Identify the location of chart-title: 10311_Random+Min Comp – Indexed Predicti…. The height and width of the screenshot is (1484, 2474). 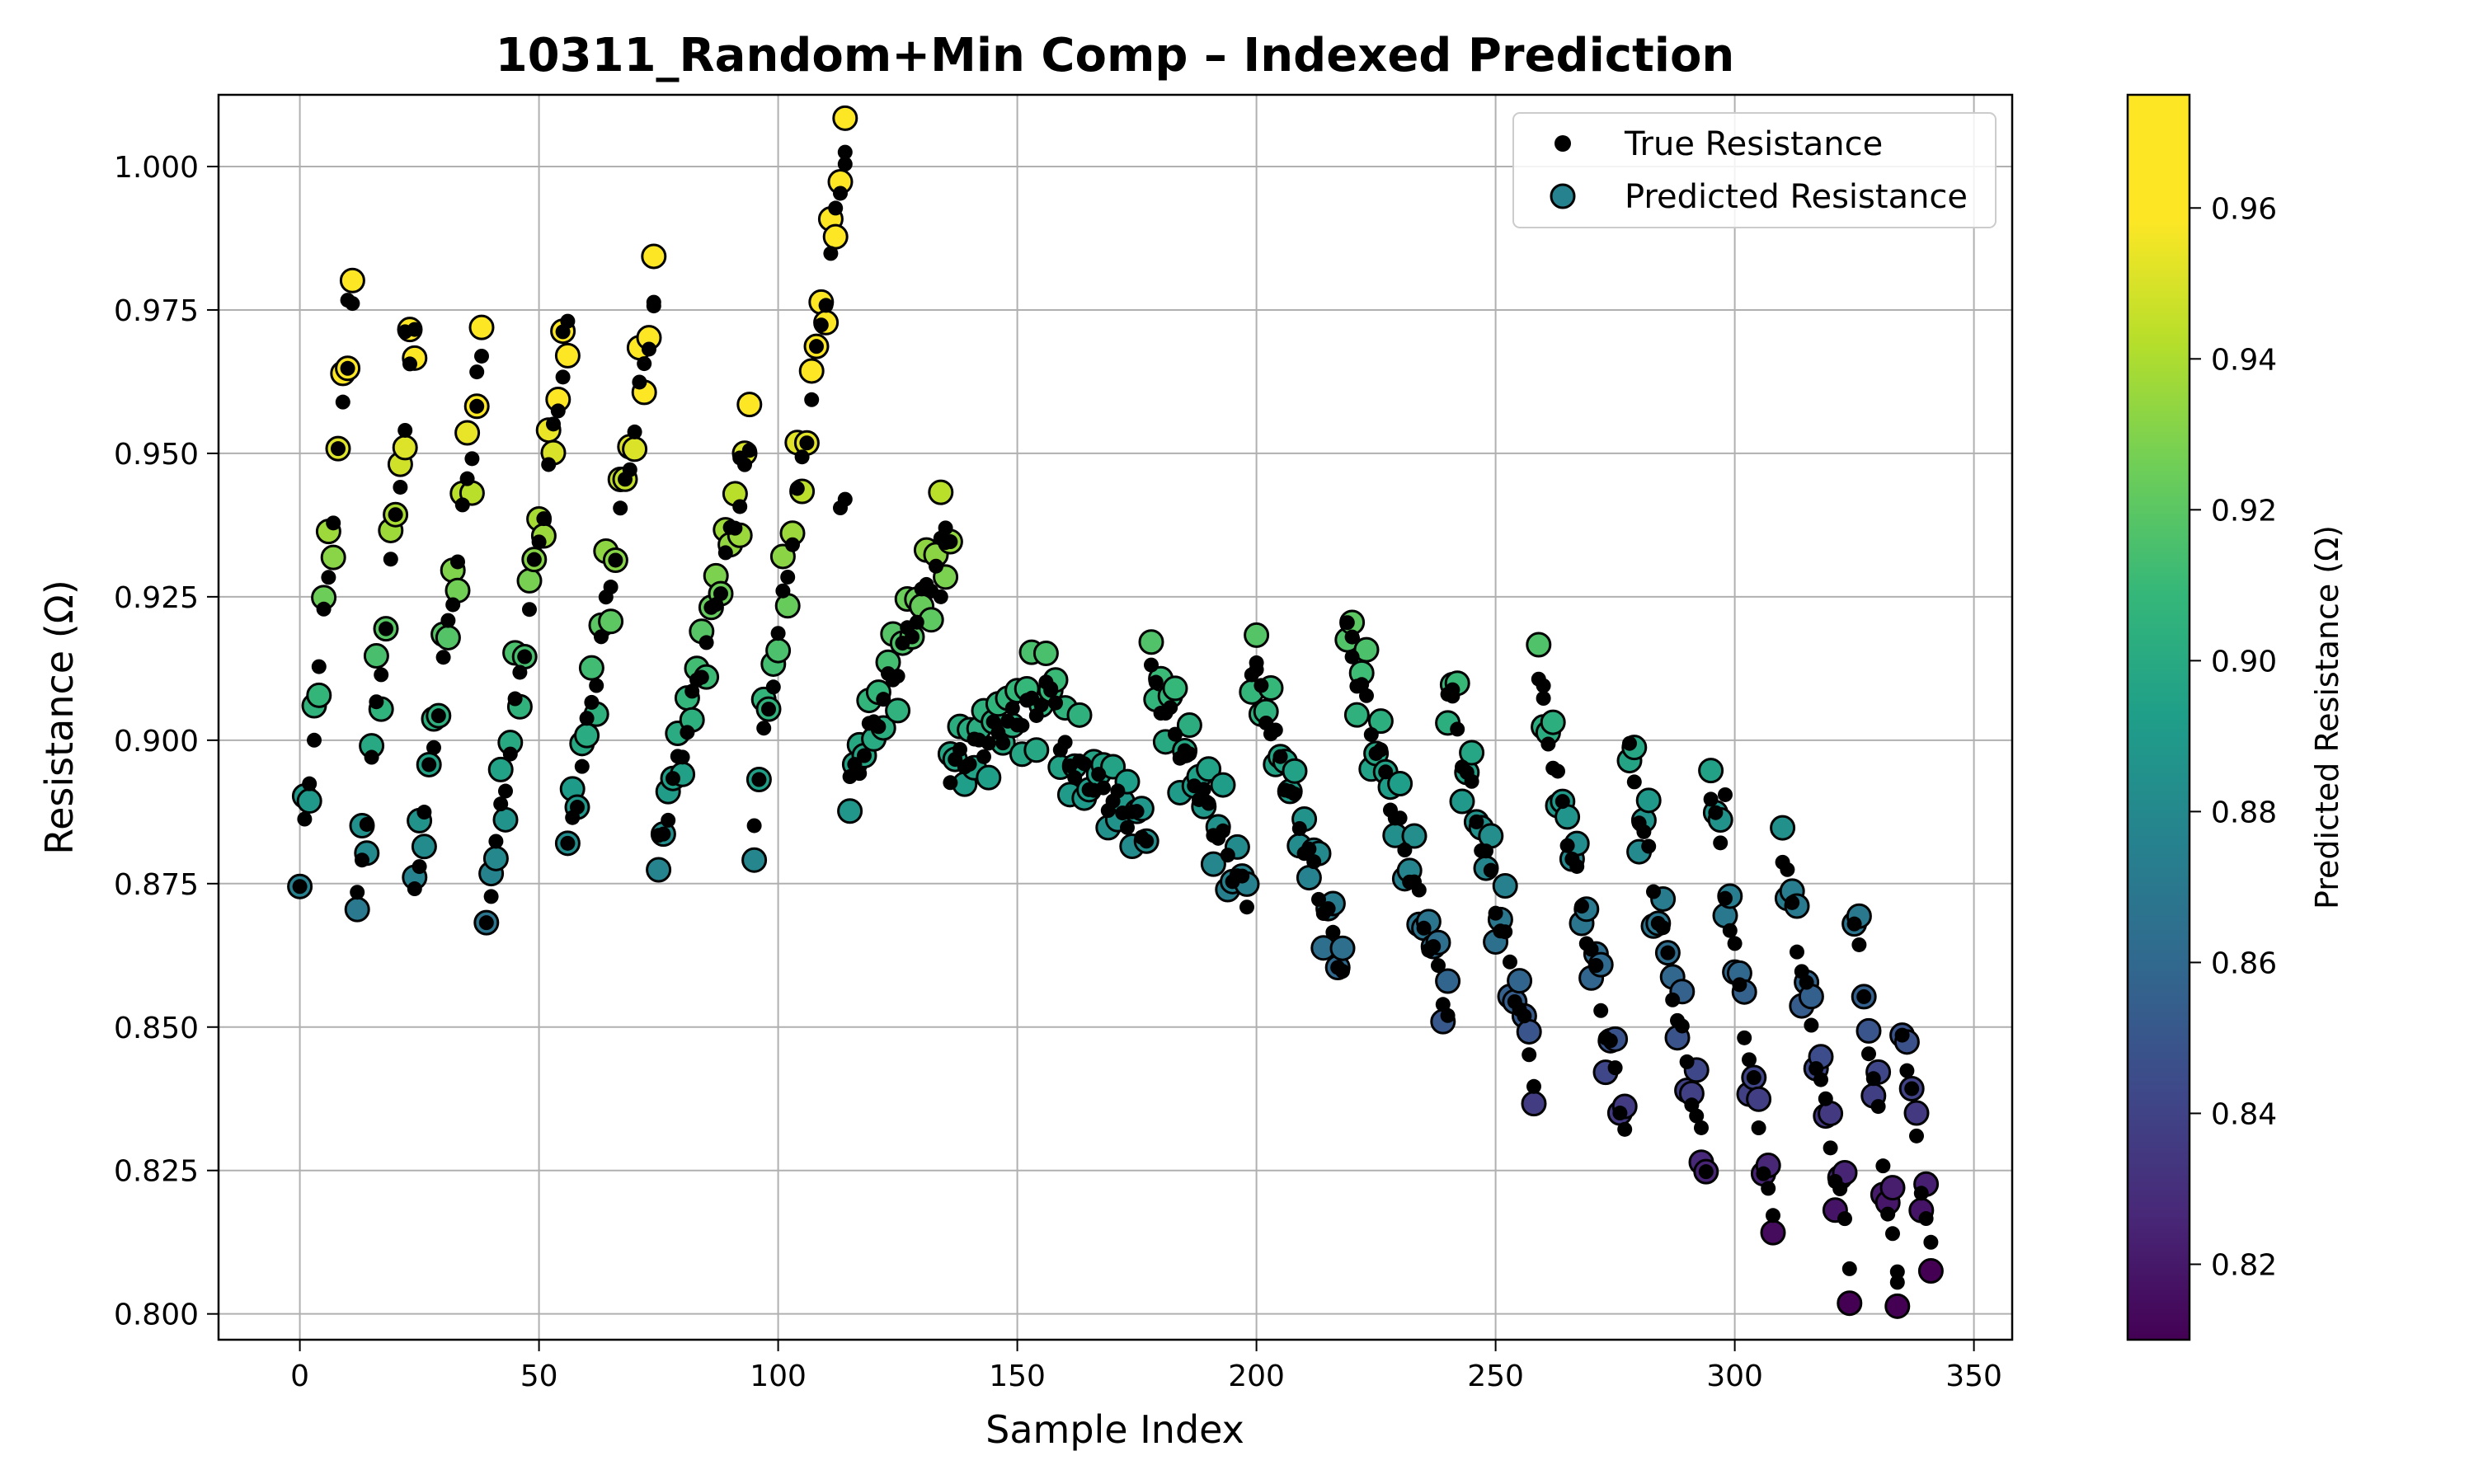
(1115, 55).